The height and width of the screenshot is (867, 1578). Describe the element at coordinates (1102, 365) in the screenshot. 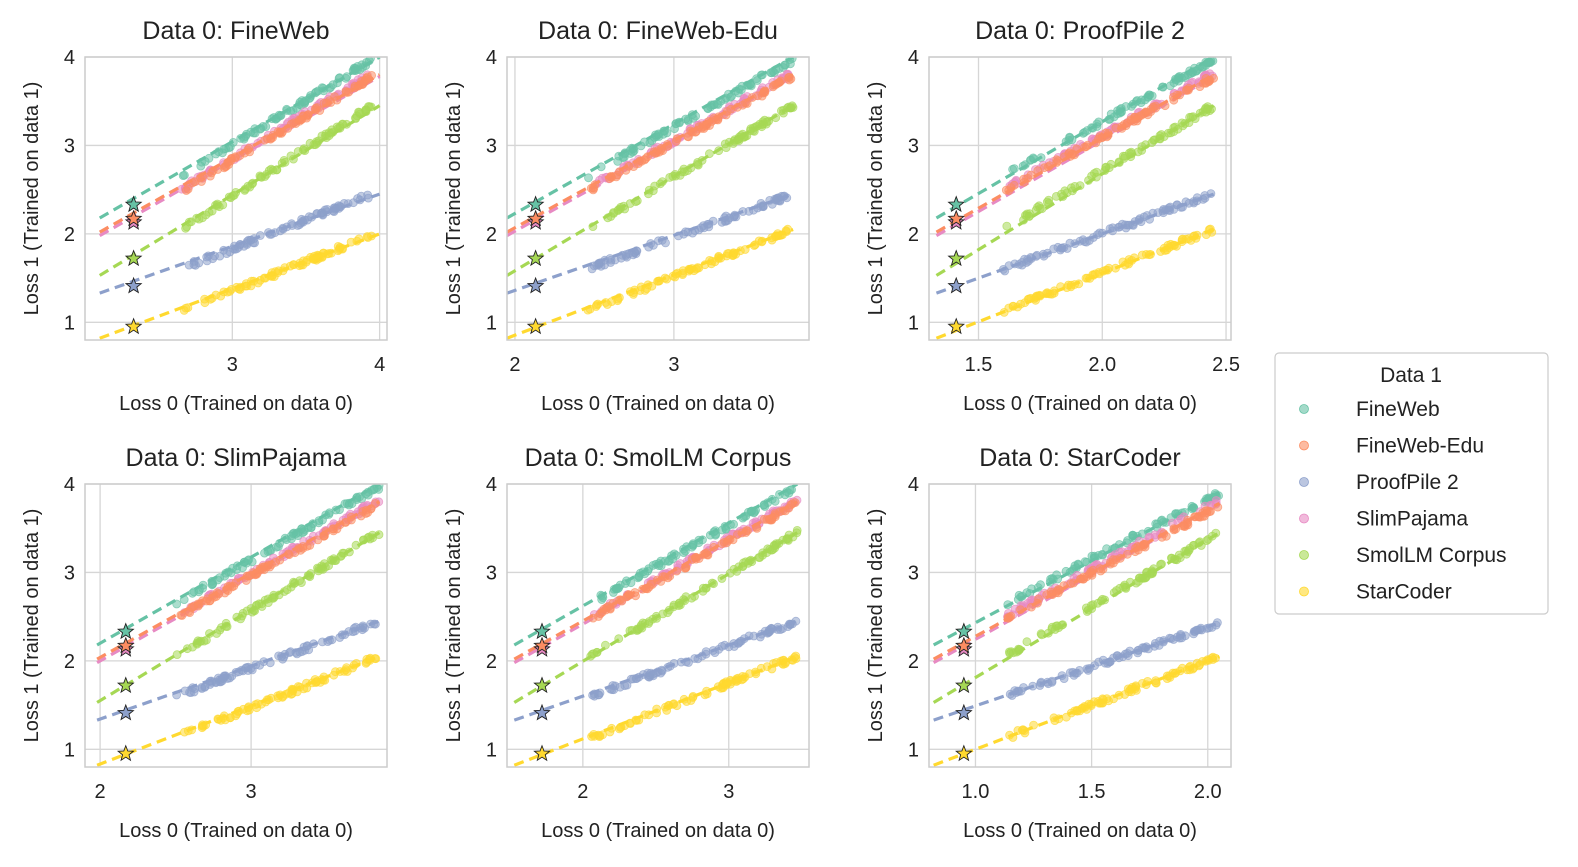

I see `x-tick-label: 2.0` at that location.